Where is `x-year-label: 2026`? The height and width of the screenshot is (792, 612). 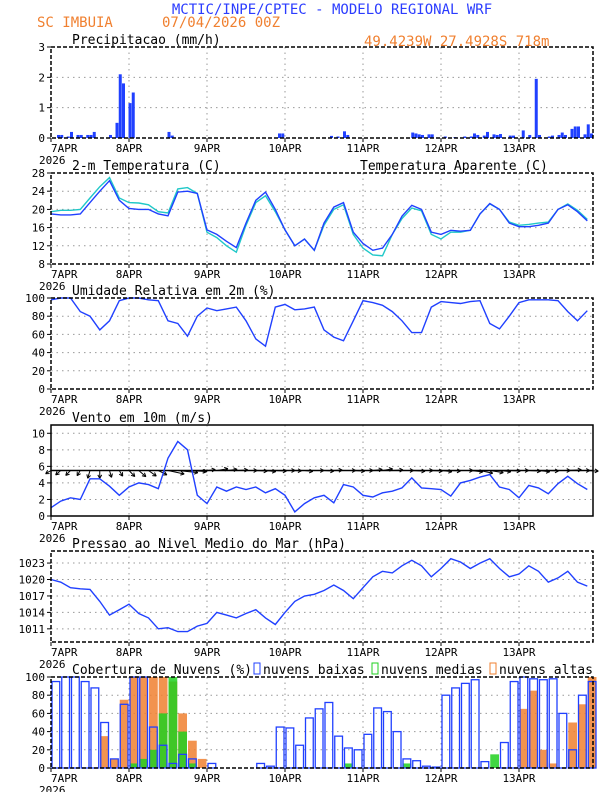 x-year-label: 2026 is located at coordinates (52, 538).